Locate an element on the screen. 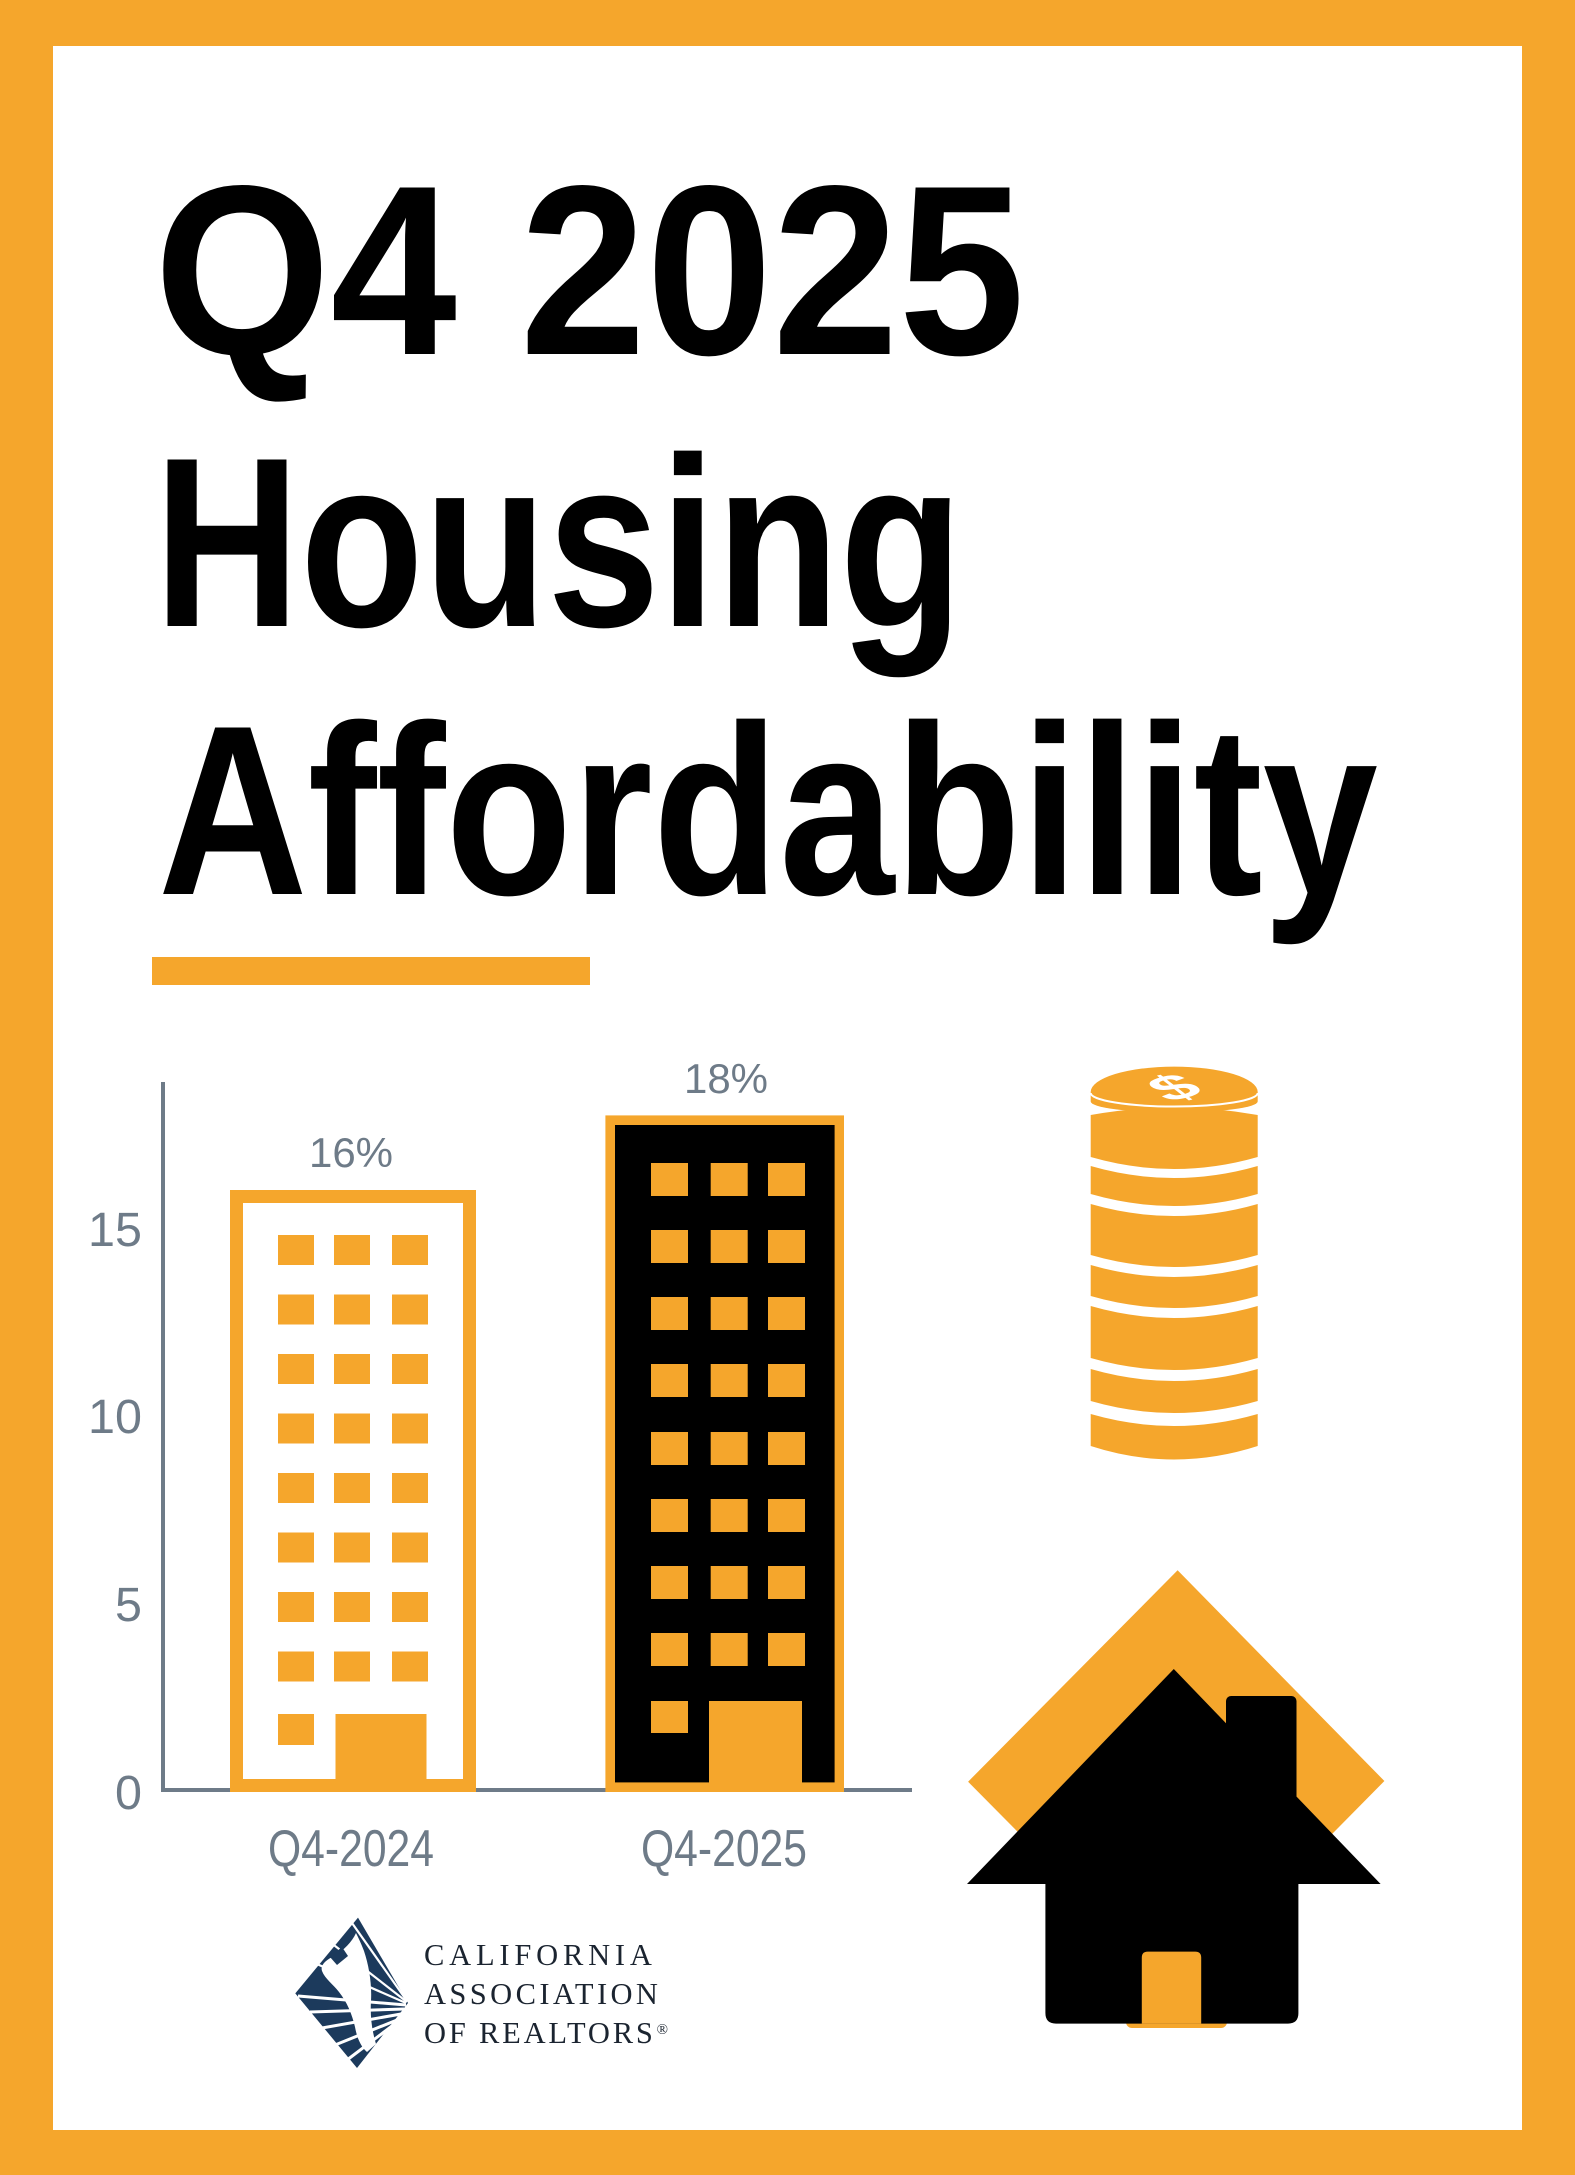  svg-text: 18% is located at coordinates (726, 1078).